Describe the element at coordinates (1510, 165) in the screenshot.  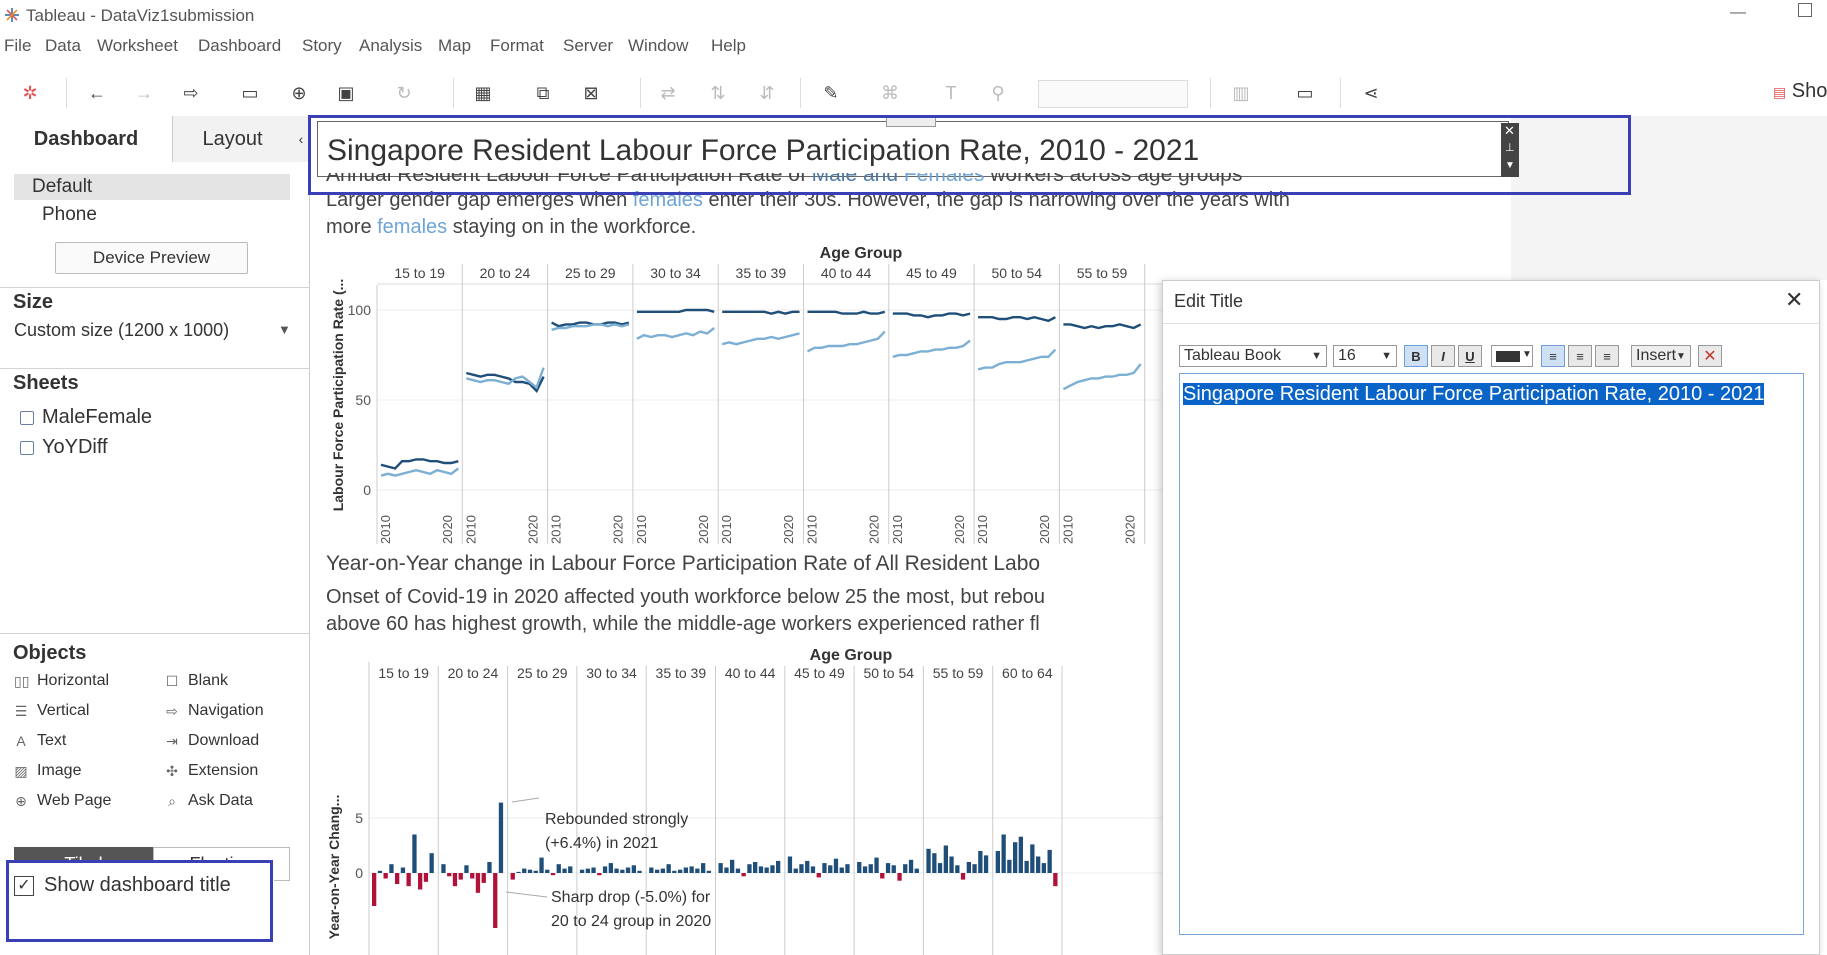
I see `more-options-icon: ▼` at that location.